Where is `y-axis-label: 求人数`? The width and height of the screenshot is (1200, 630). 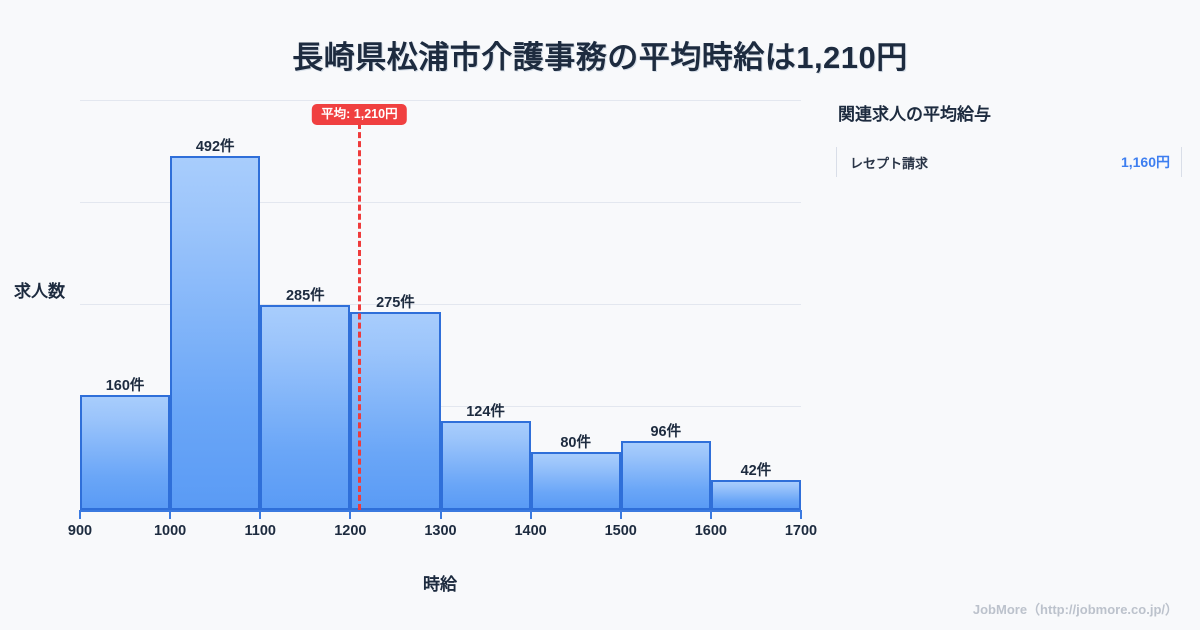 y-axis-label: 求人数 is located at coordinates (39, 291).